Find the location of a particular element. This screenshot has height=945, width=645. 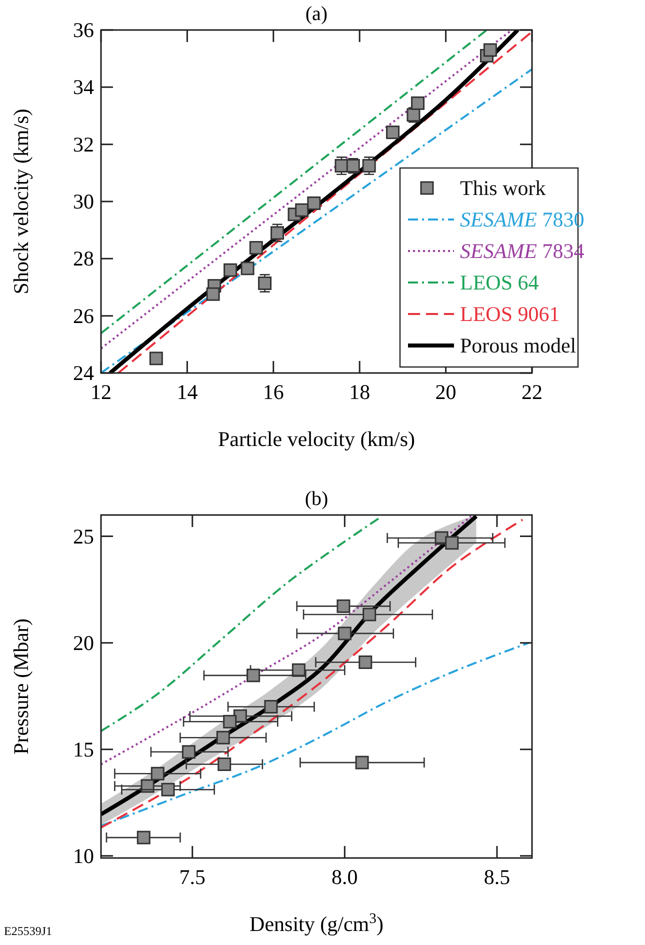

chart-title: (b) is located at coordinates (316, 499).